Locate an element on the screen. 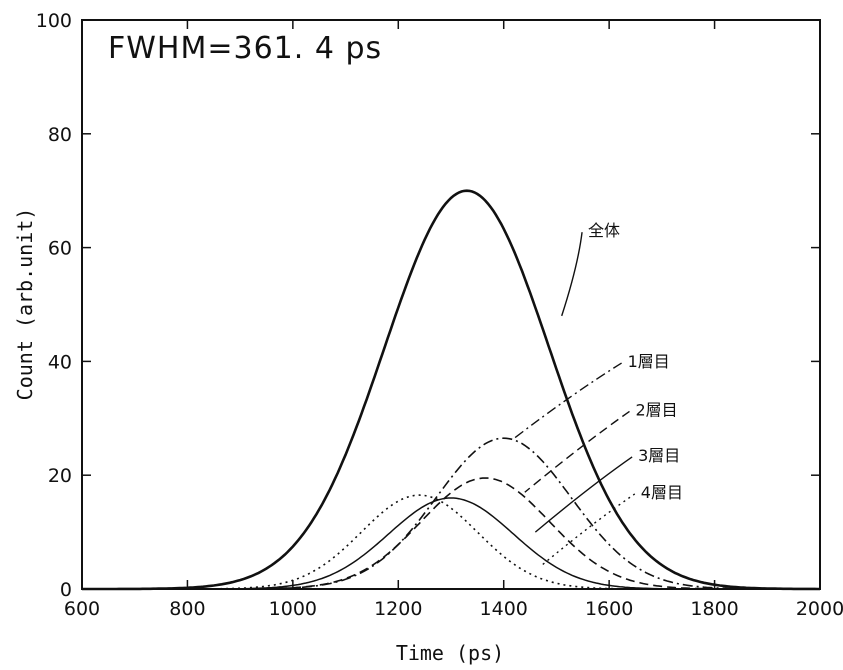  labels-layer: 全体 1層目 2層目 3層目 4層目 is located at coordinates (598, 394).